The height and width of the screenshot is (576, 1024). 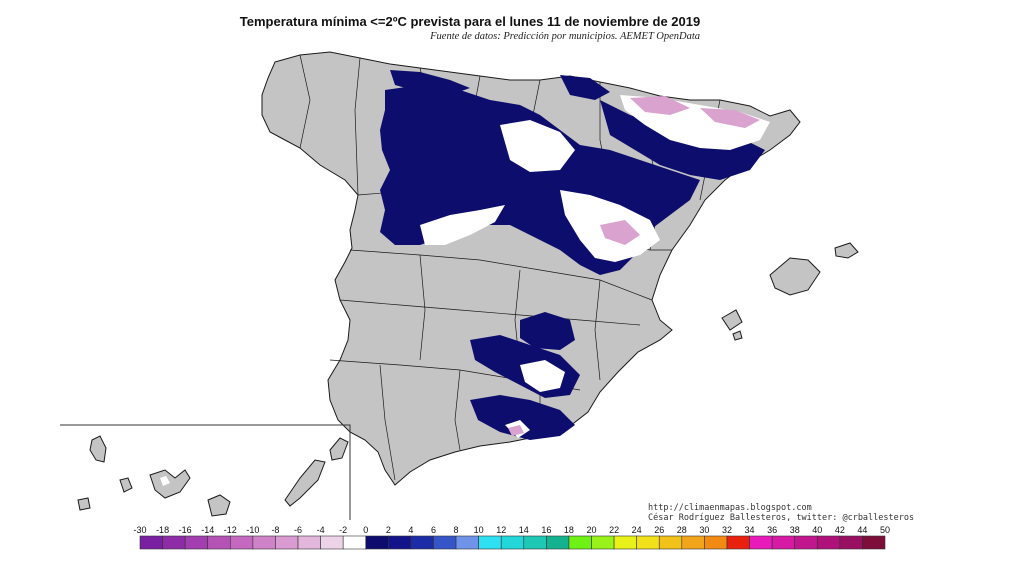 What do you see at coordinates (795, 530) in the screenshot?
I see `legend-tick-label: 38` at bounding box center [795, 530].